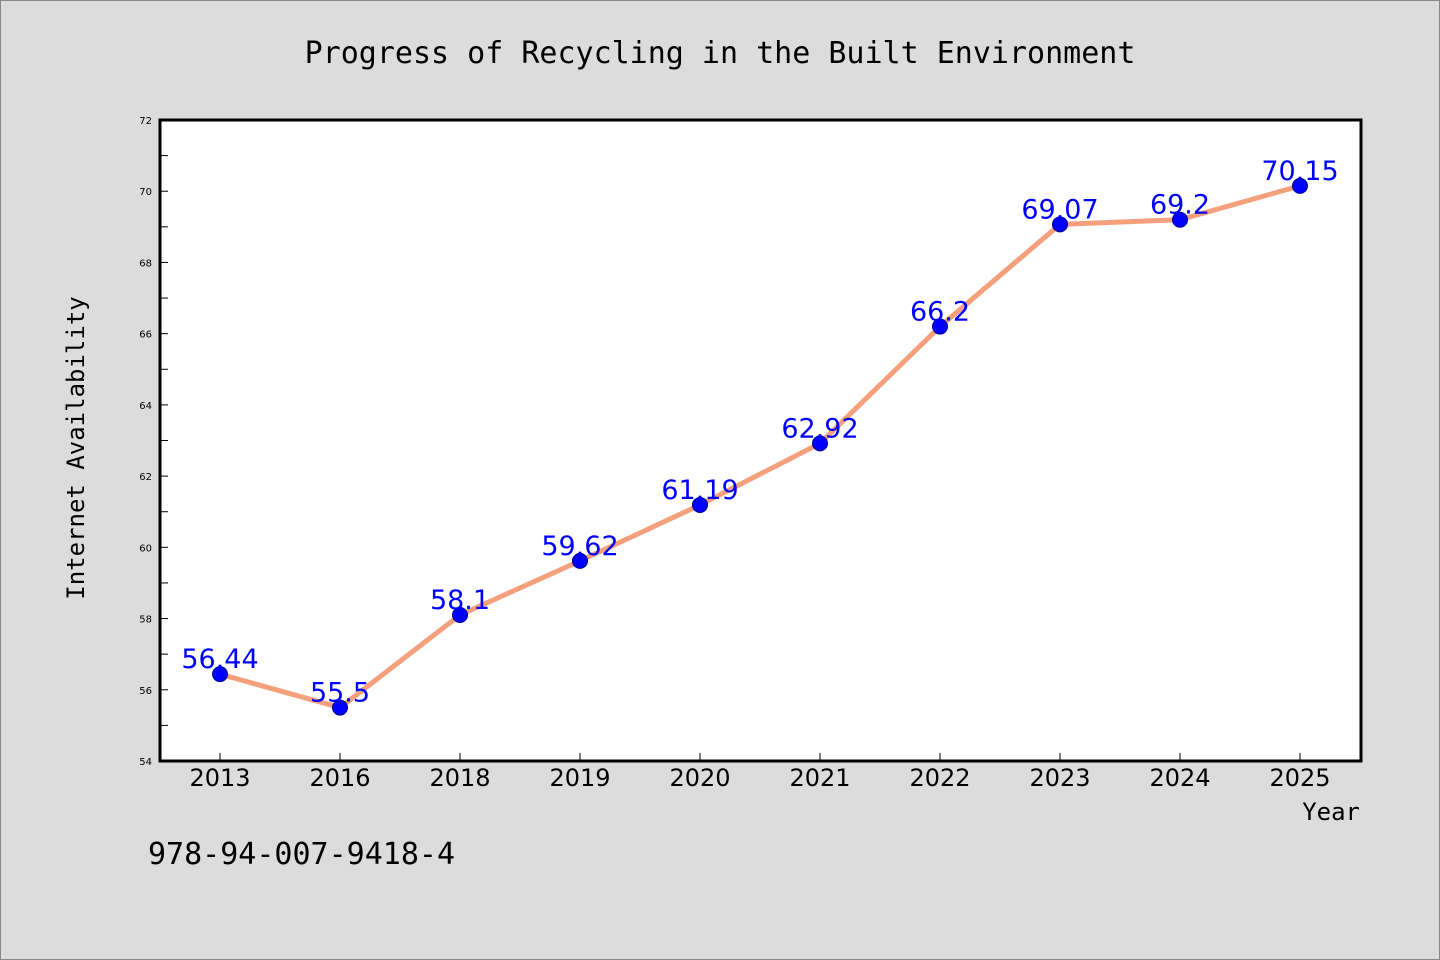 The width and height of the screenshot is (1440, 960). Describe the element at coordinates (153, 442) in the screenshot. I see `y-axis: 54 56 58 60 62 64 66 68 70 72` at that location.